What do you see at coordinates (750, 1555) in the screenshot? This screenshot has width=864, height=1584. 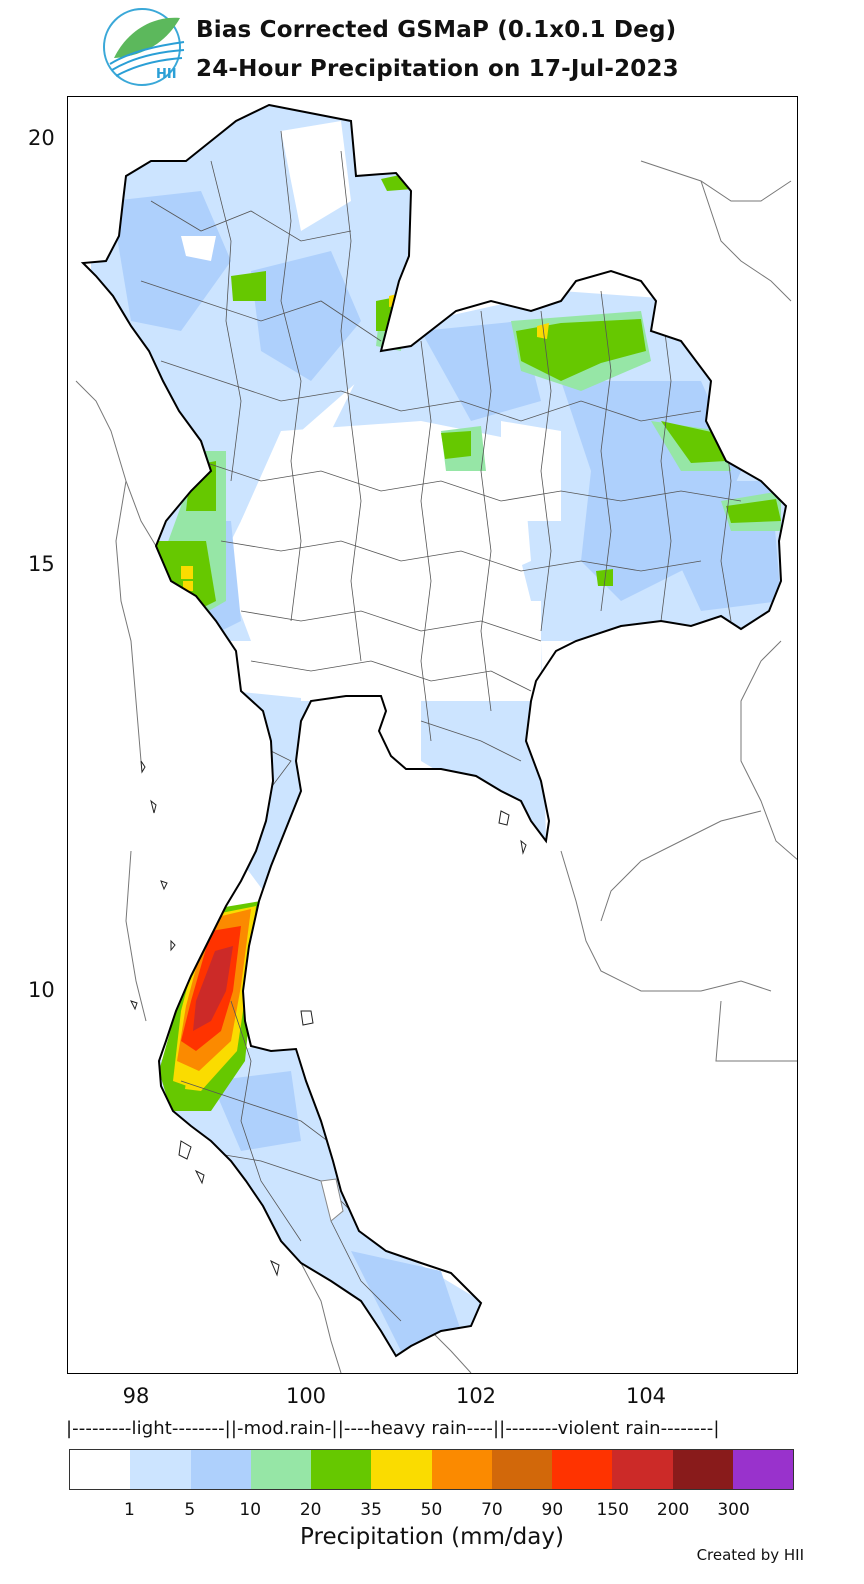 I see `credit-text: Created by HII` at bounding box center [750, 1555].